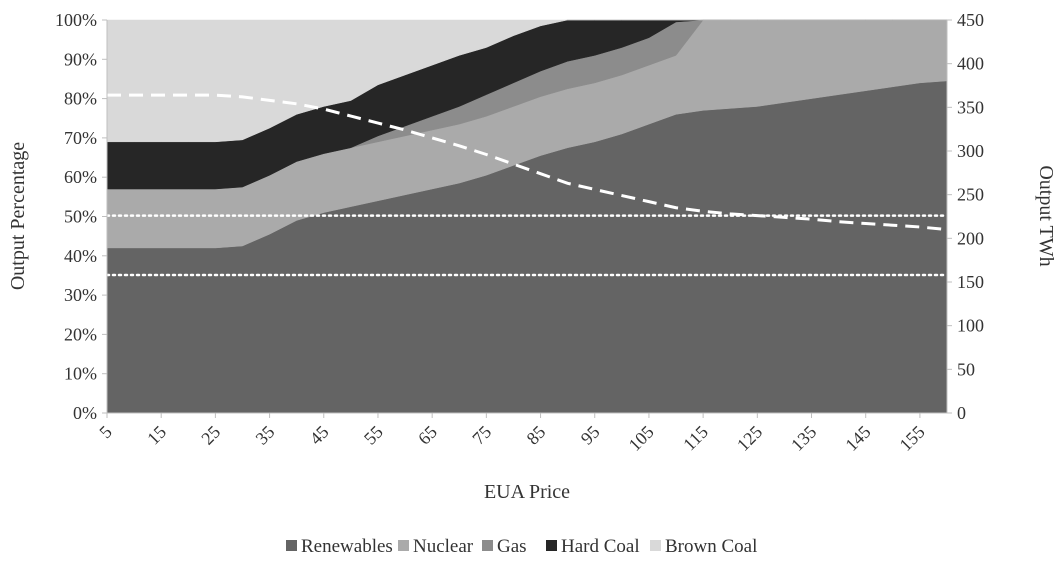 This screenshot has width=1057, height=565. Describe the element at coordinates (803, 438) in the screenshot. I see `x-tick-label: 135` at that location.